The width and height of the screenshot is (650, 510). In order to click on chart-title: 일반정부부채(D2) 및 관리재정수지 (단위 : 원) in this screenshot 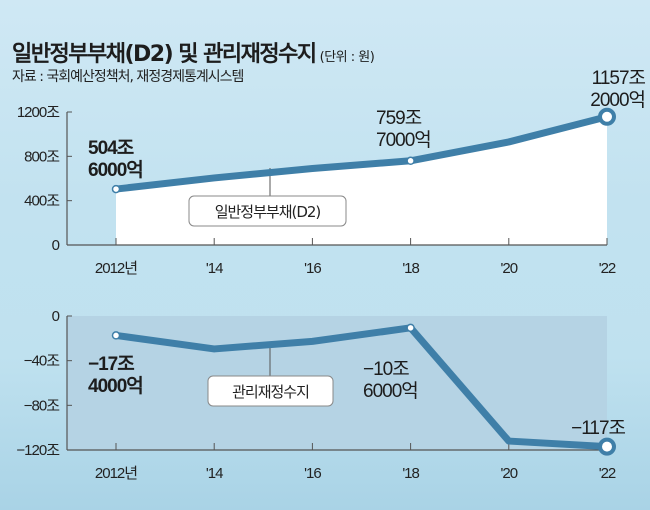, I will do `click(193, 52)`.